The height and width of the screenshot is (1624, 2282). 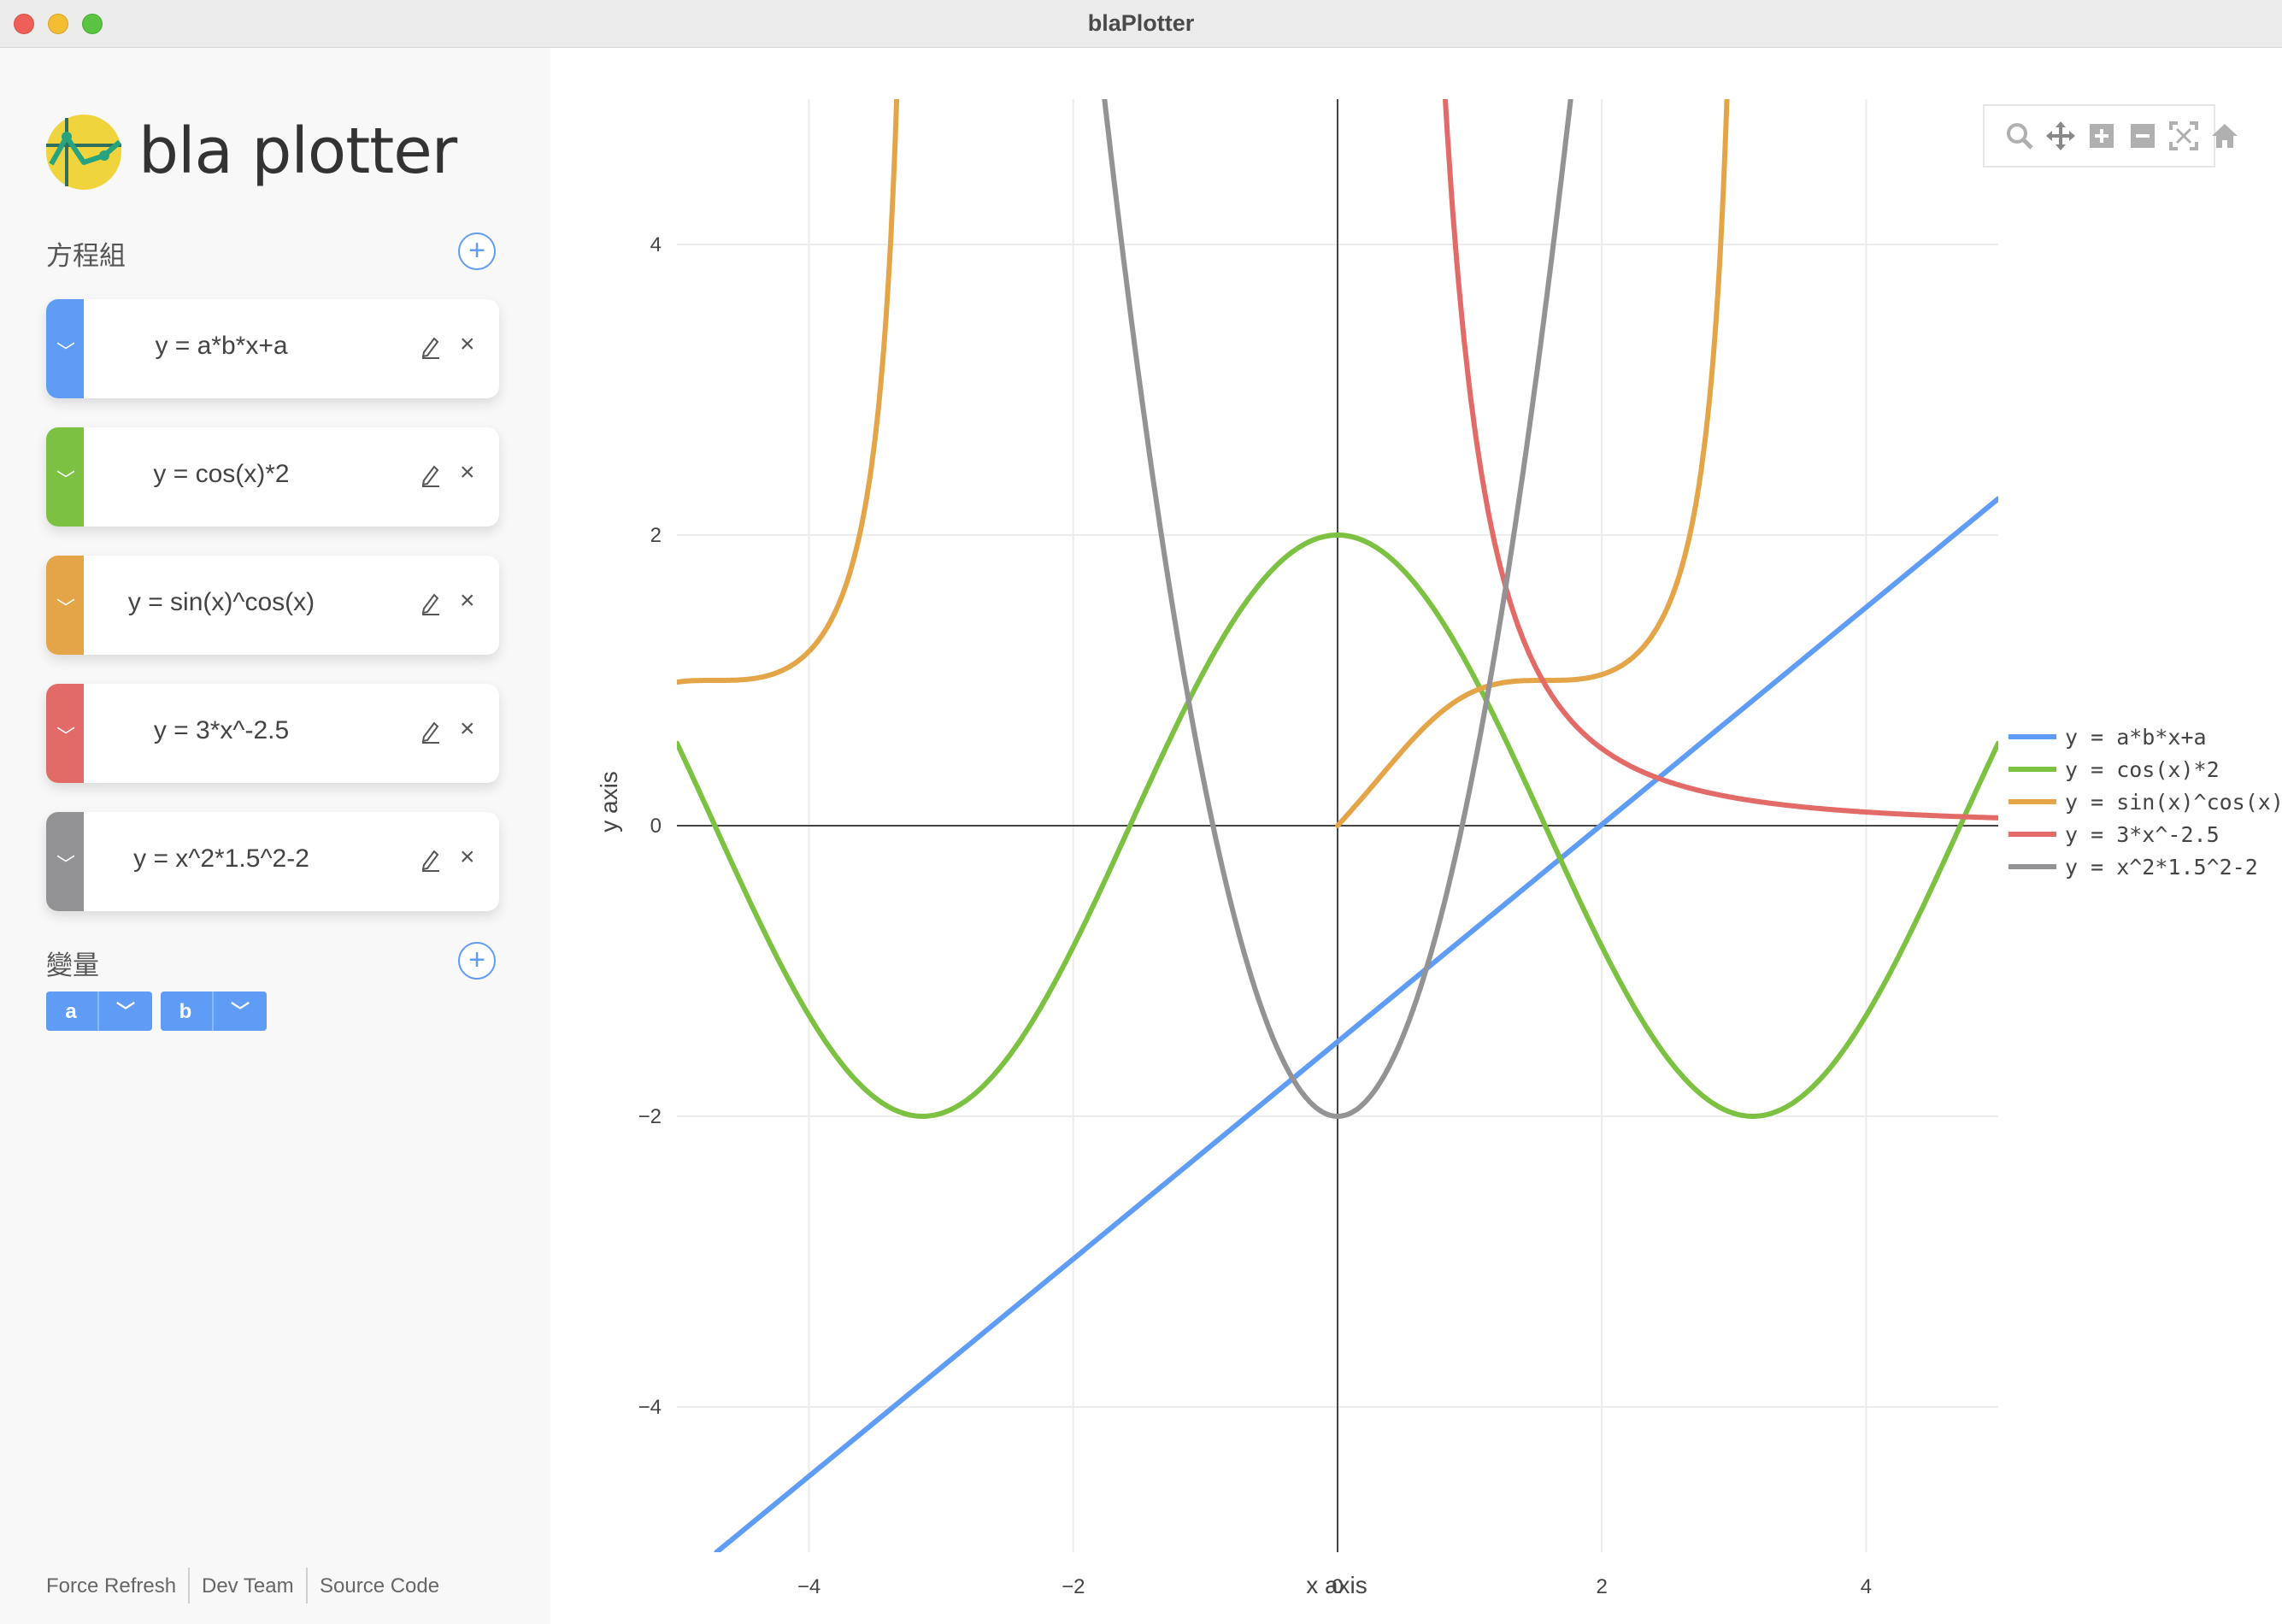 What do you see at coordinates (1073, 1586) in the screenshot?
I see `x-tick-label: −2` at bounding box center [1073, 1586].